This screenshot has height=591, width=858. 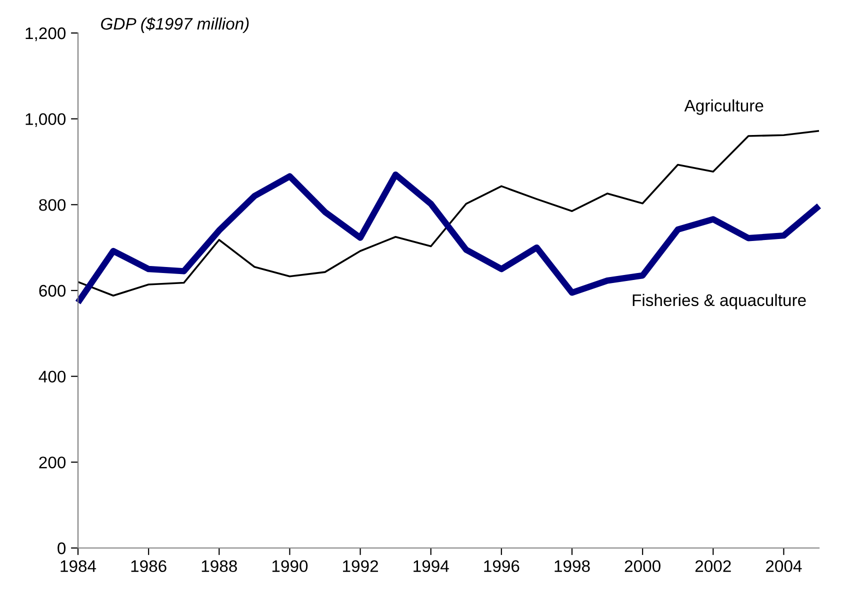 What do you see at coordinates (219, 566) in the screenshot?
I see `x-tick-label: 1988` at bounding box center [219, 566].